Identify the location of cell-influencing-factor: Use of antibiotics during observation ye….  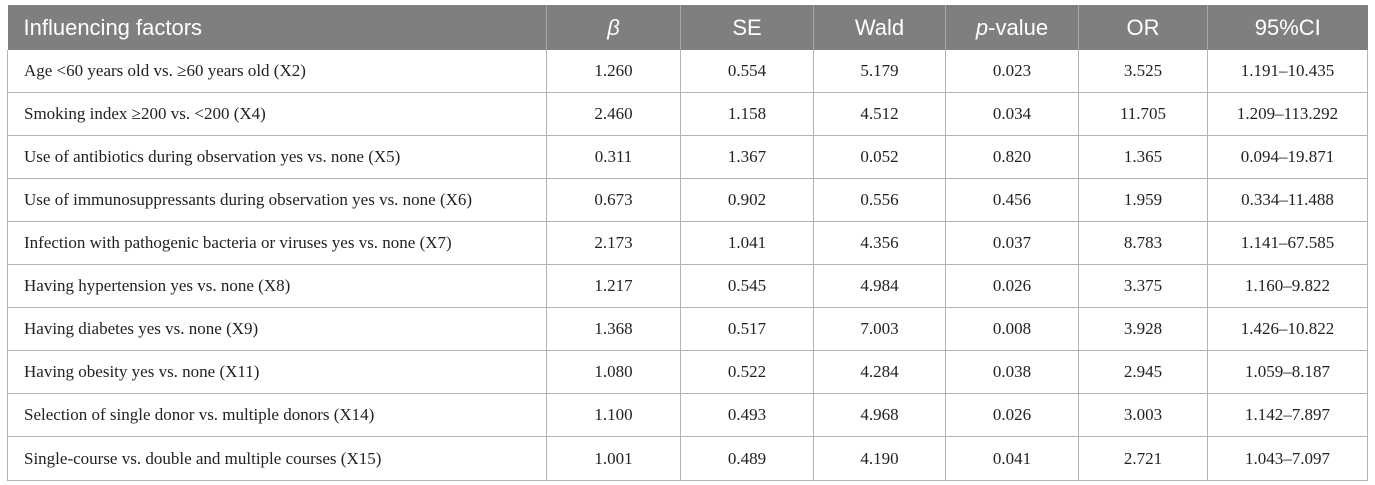
(277, 157).